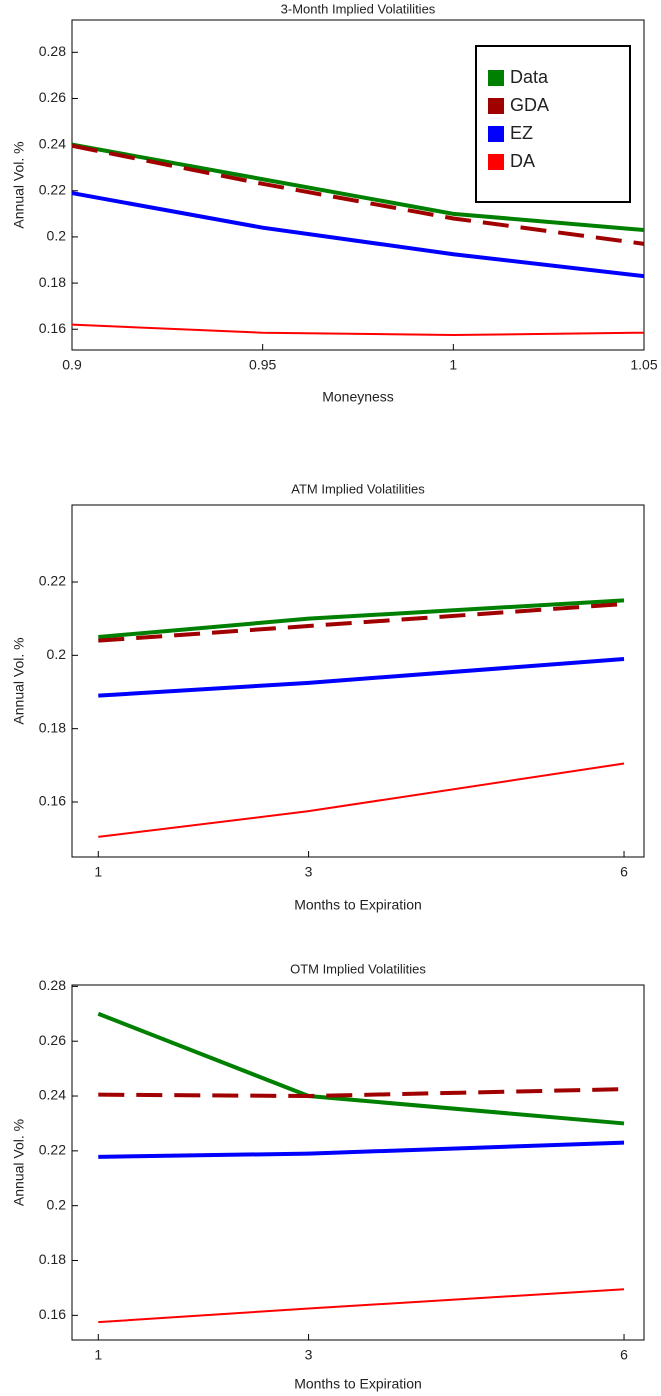 The height and width of the screenshot is (1396, 661). Describe the element at coordinates (529, 105) in the screenshot. I see `legend-label: GDA` at that location.